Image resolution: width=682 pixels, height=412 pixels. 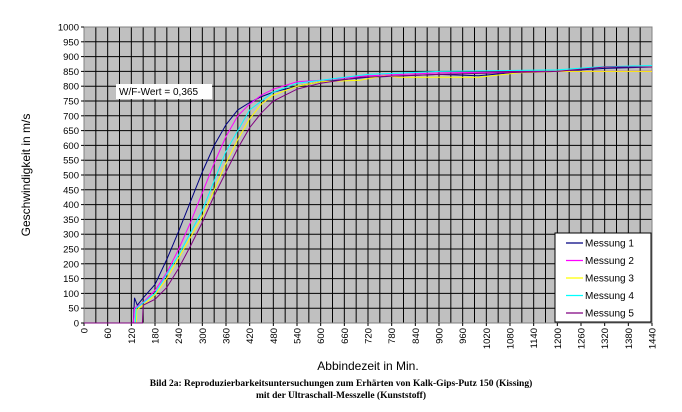 What do you see at coordinates (511, 338) in the screenshot?
I see `x-tick-label: 1080` at bounding box center [511, 338].